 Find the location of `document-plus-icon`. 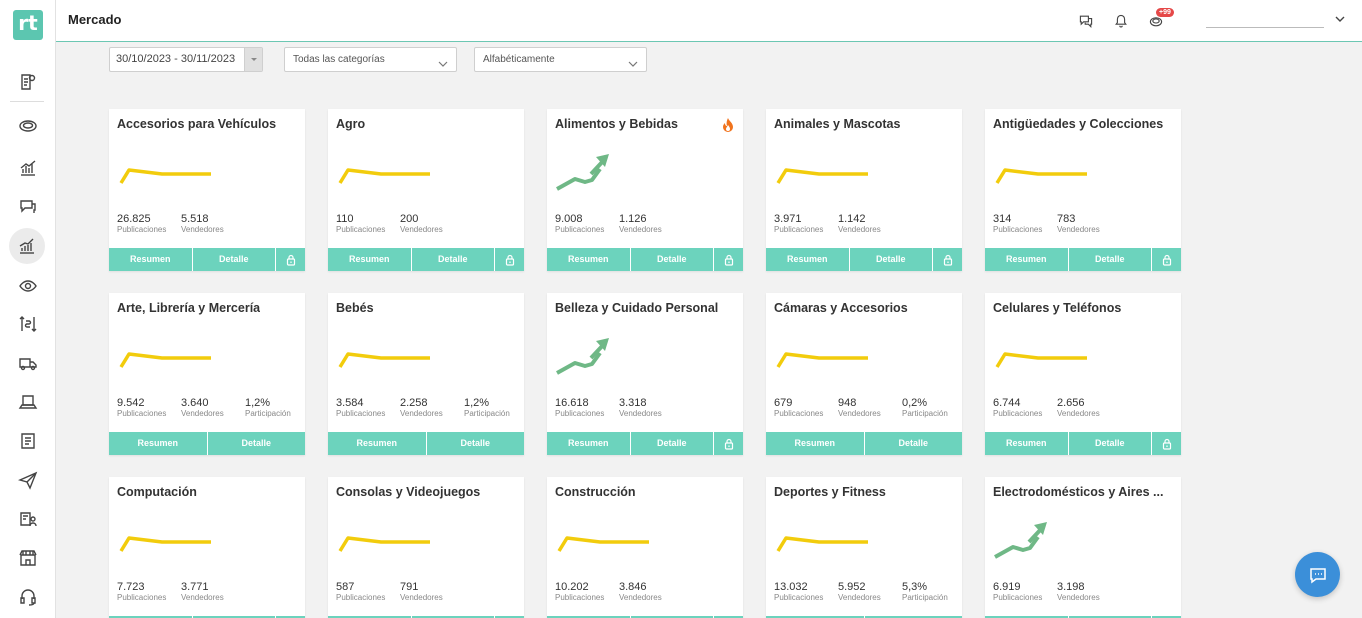

document-plus-icon is located at coordinates (28, 82).